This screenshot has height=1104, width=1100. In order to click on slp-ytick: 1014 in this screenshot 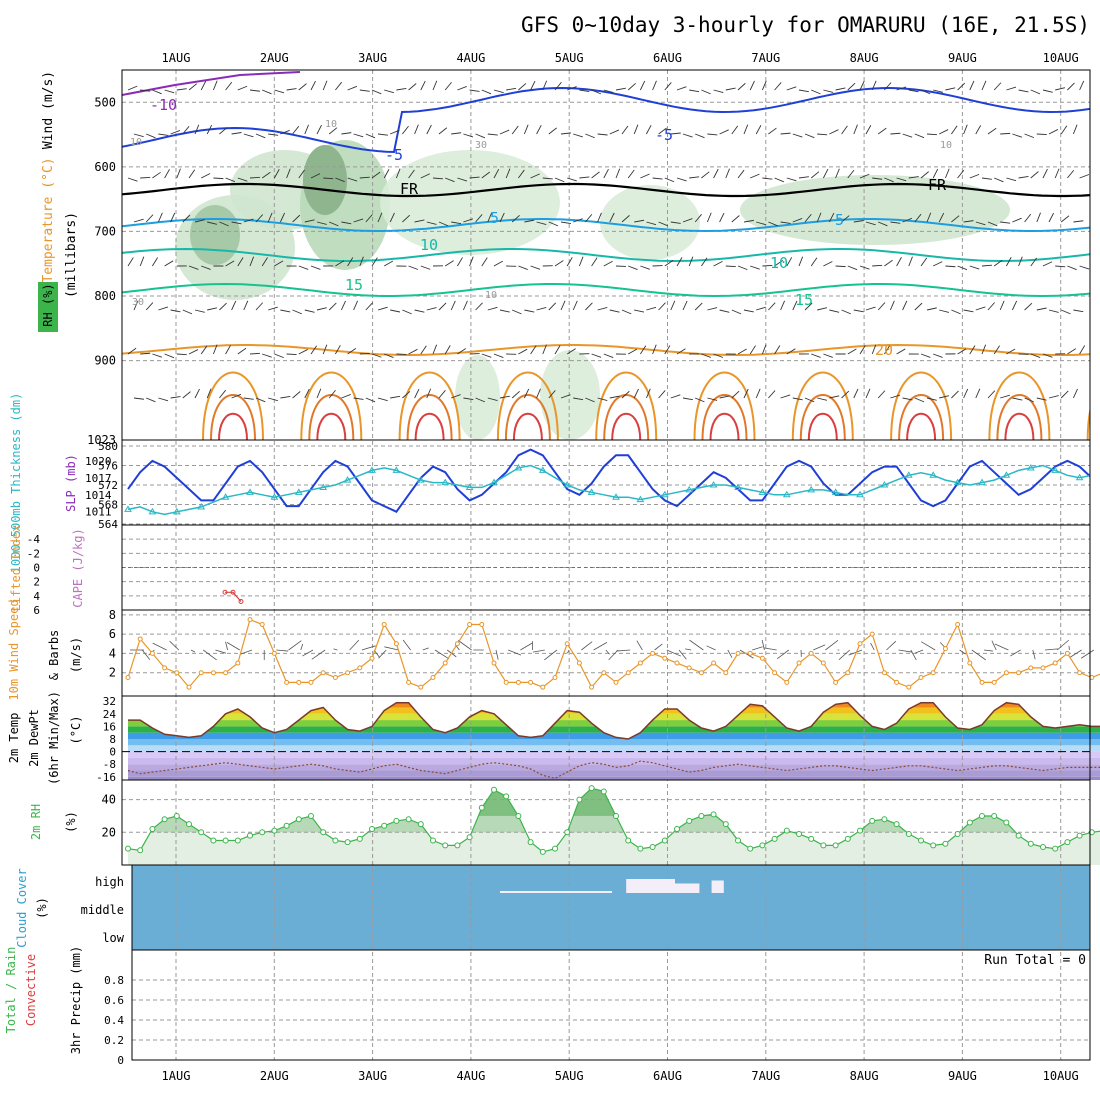, I will do `click(98, 495)`.